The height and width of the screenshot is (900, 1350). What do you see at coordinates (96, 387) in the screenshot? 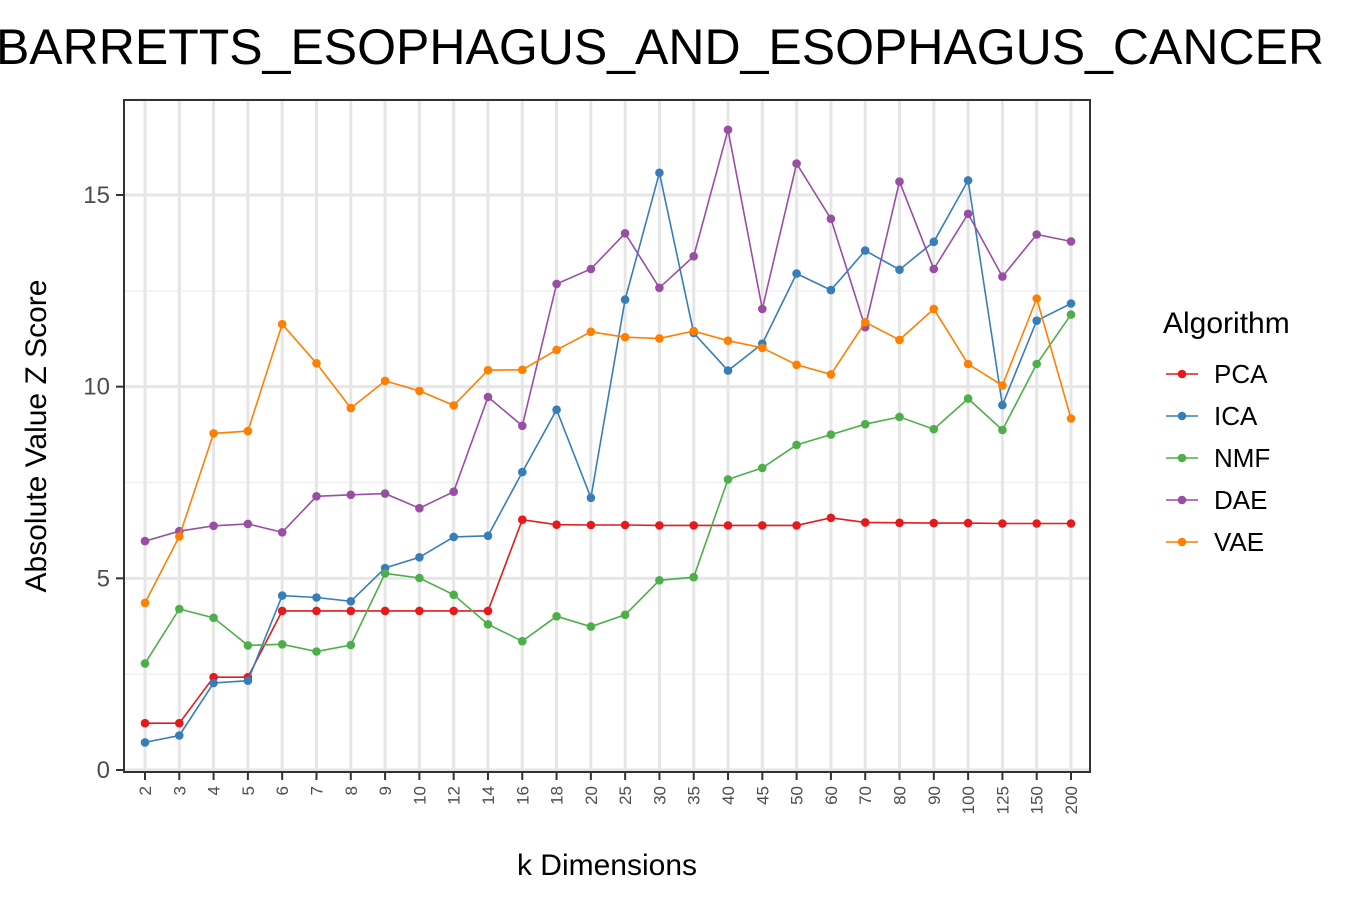
I see `y-tick-label: 10` at bounding box center [96, 387].